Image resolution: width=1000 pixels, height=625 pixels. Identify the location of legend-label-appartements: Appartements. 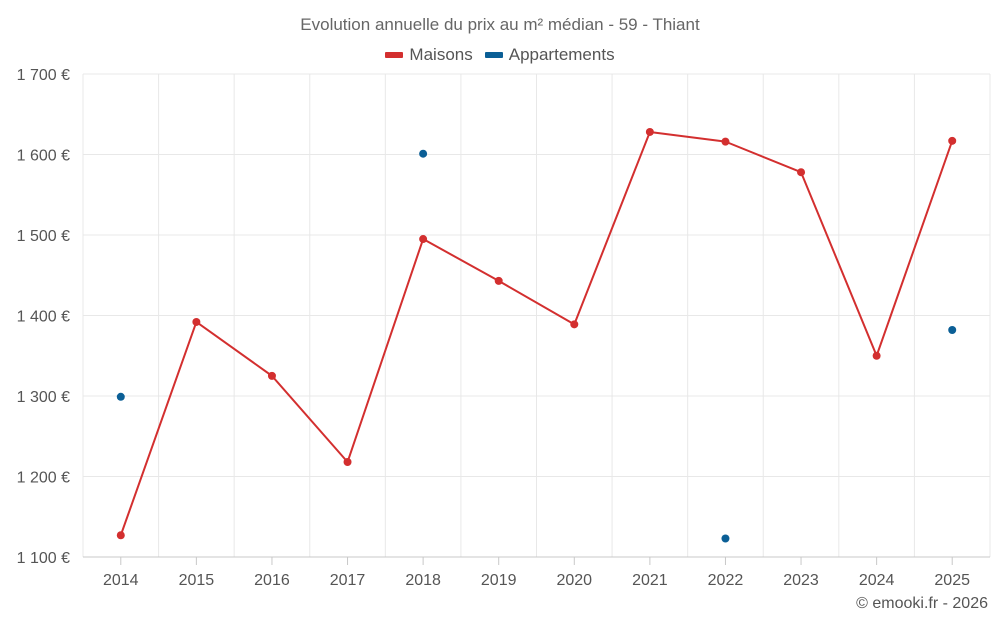
(561, 54).